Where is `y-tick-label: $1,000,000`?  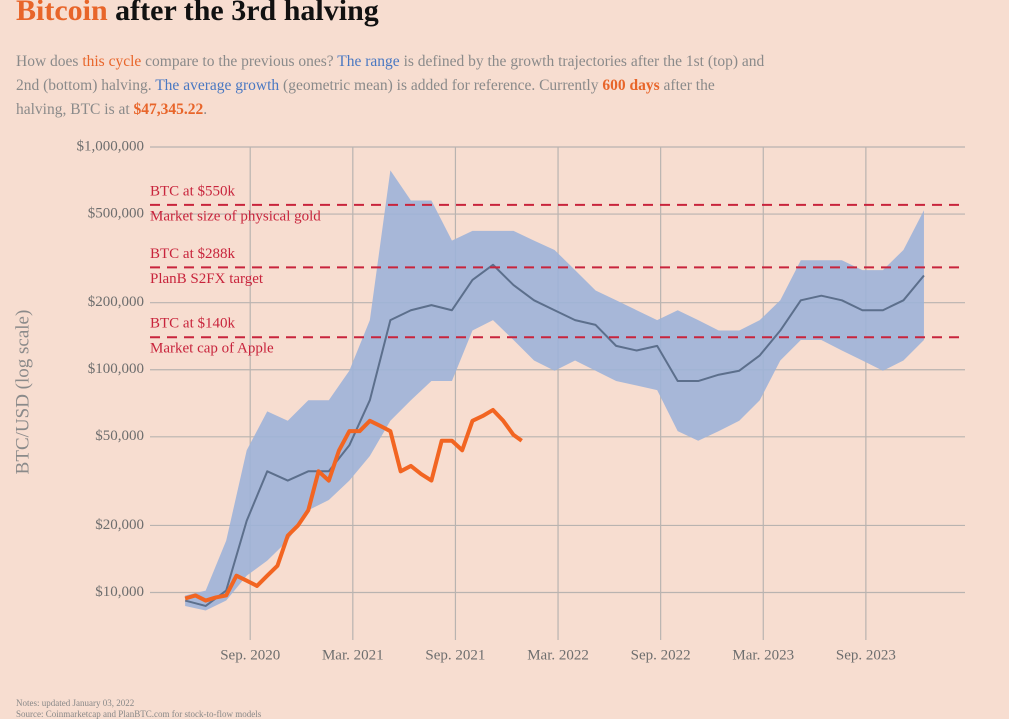
y-tick-label: $1,000,000 is located at coordinates (111, 146).